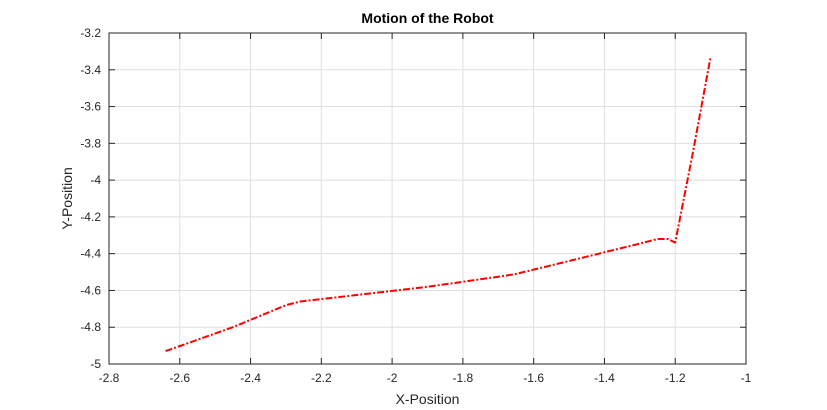 The width and height of the screenshot is (827, 410). Describe the element at coordinates (427, 18) in the screenshot. I see `chart-title: Motion of the Robot` at that location.